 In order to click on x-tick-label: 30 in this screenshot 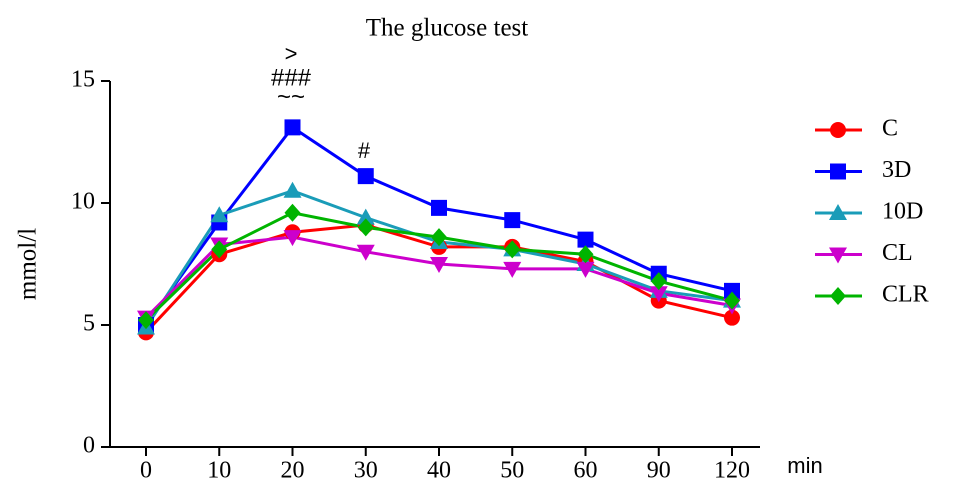, I will do `click(366, 471)`.